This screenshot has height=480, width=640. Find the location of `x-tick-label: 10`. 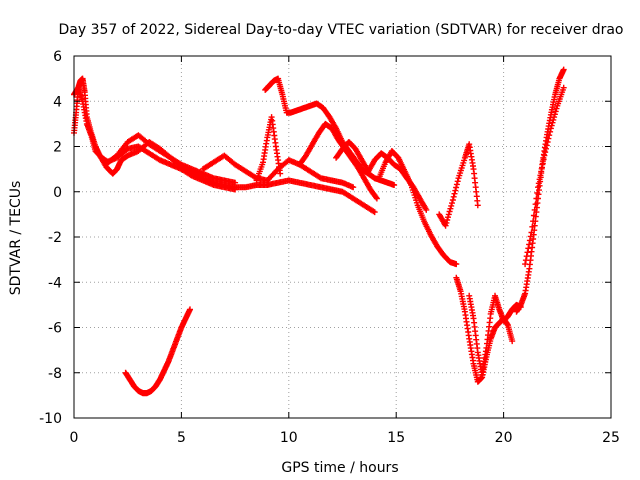

x-tick-label: 10 is located at coordinates (289, 438).